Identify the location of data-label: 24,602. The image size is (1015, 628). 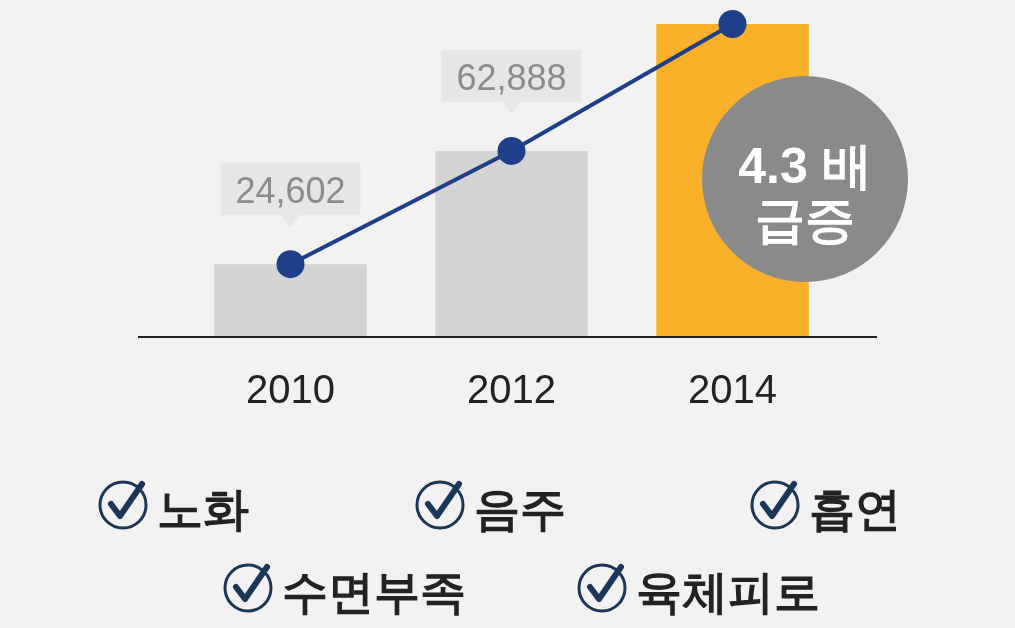
(290, 191).